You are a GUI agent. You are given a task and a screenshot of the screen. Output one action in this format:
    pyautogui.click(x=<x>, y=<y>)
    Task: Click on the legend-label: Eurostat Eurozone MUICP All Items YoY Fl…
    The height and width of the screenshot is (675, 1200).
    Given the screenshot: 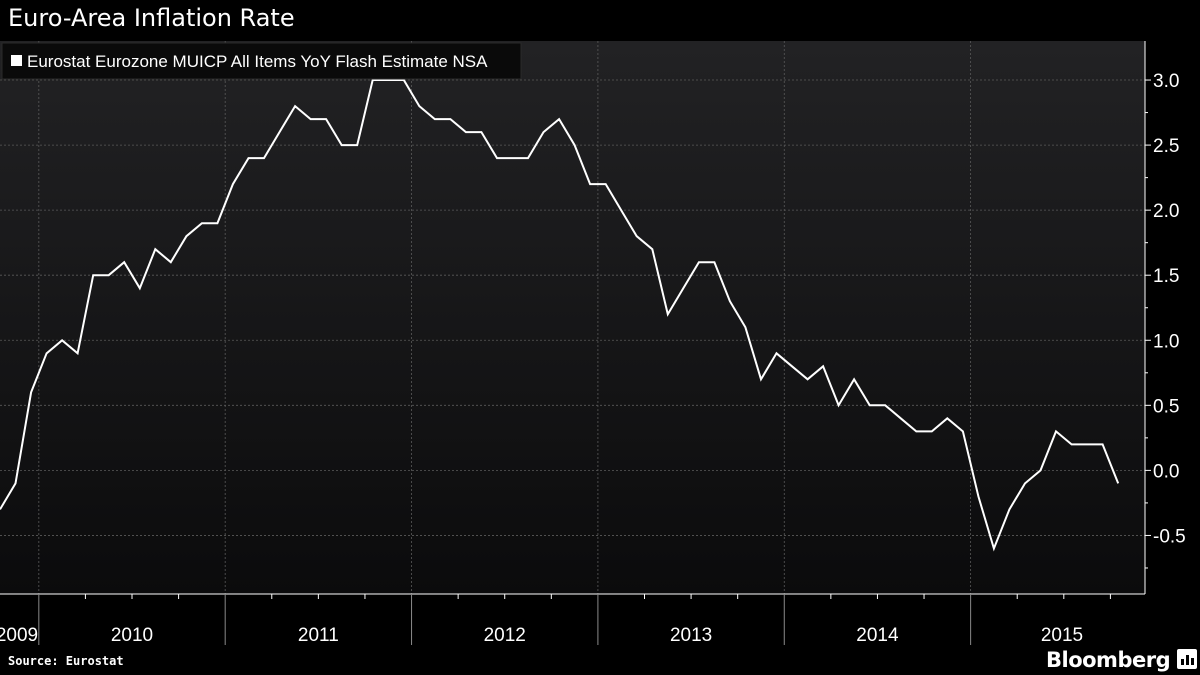 What is the action you would take?
    pyautogui.click(x=257, y=61)
    